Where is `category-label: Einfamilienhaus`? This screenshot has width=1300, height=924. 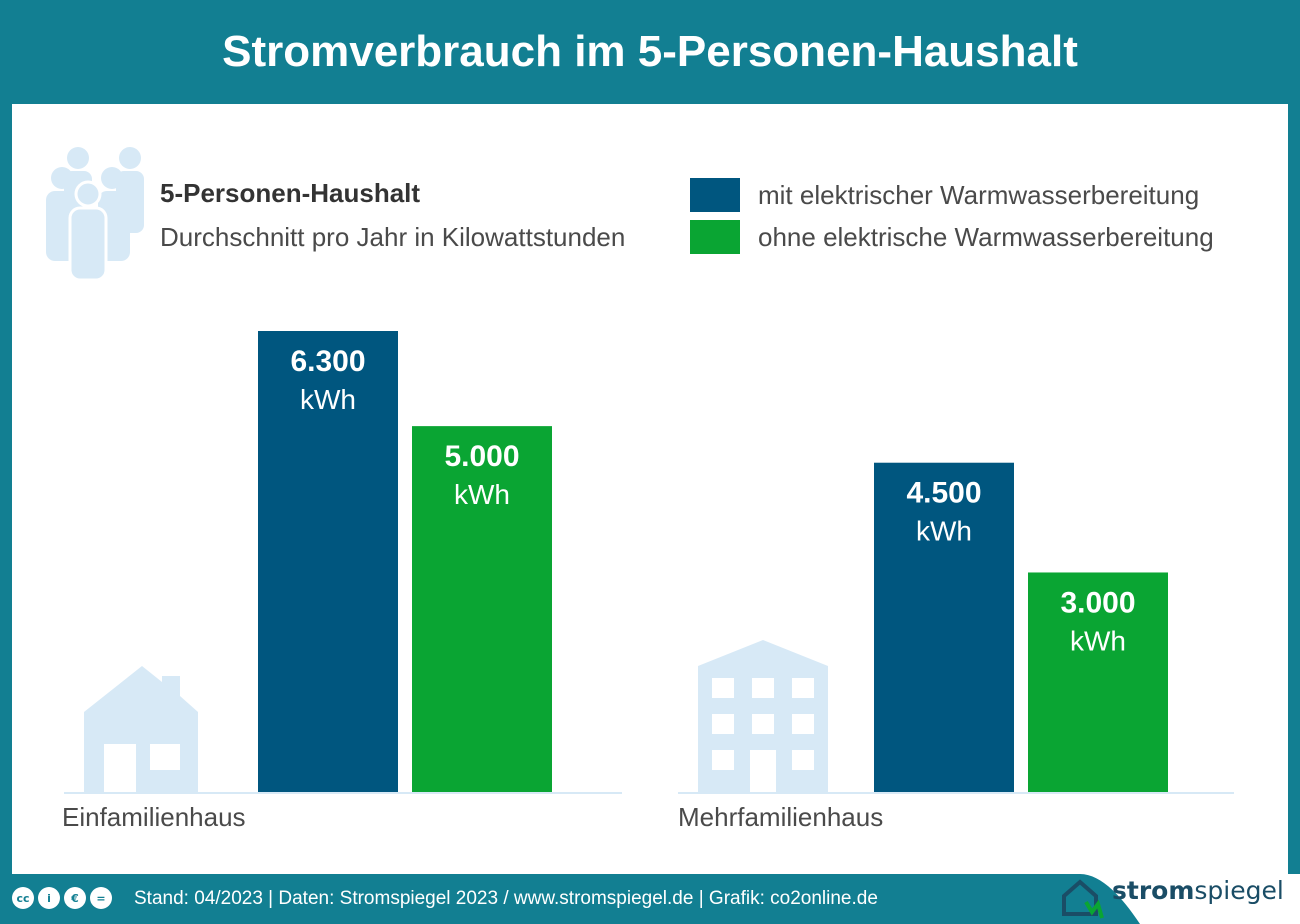 category-label: Einfamilienhaus is located at coordinates (154, 817).